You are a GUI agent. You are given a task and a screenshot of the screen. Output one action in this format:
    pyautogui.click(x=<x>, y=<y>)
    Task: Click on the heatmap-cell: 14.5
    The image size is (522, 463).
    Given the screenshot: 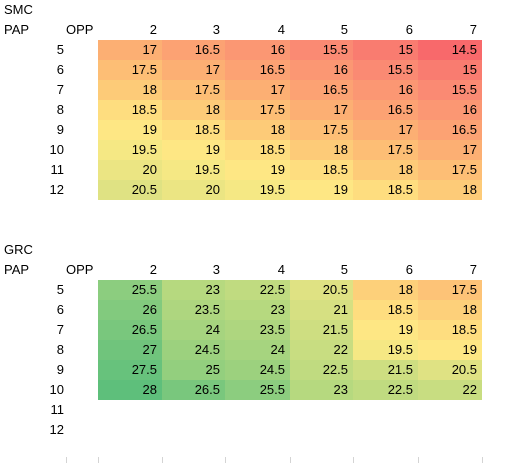 What is the action you would take?
    pyautogui.click(x=450, y=50)
    